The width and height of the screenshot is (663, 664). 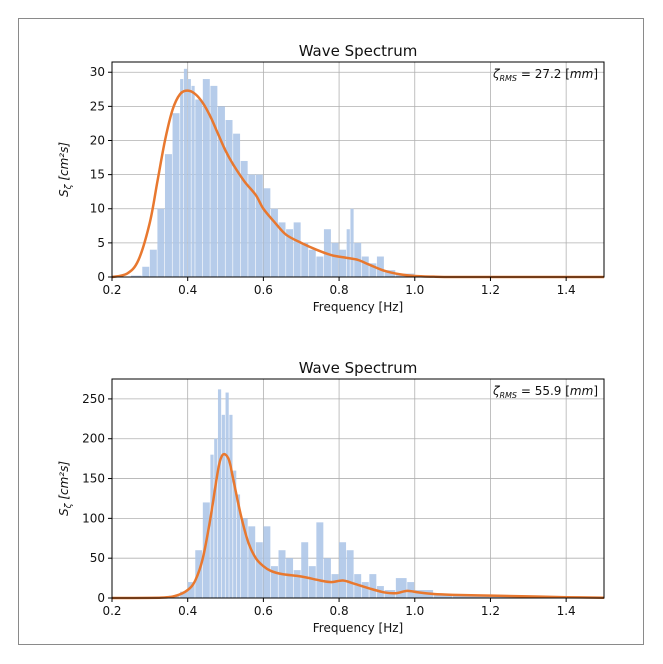 What do you see at coordinates (93, 439) in the screenshot?
I see `y-tick-label: 200` at bounding box center [93, 439].